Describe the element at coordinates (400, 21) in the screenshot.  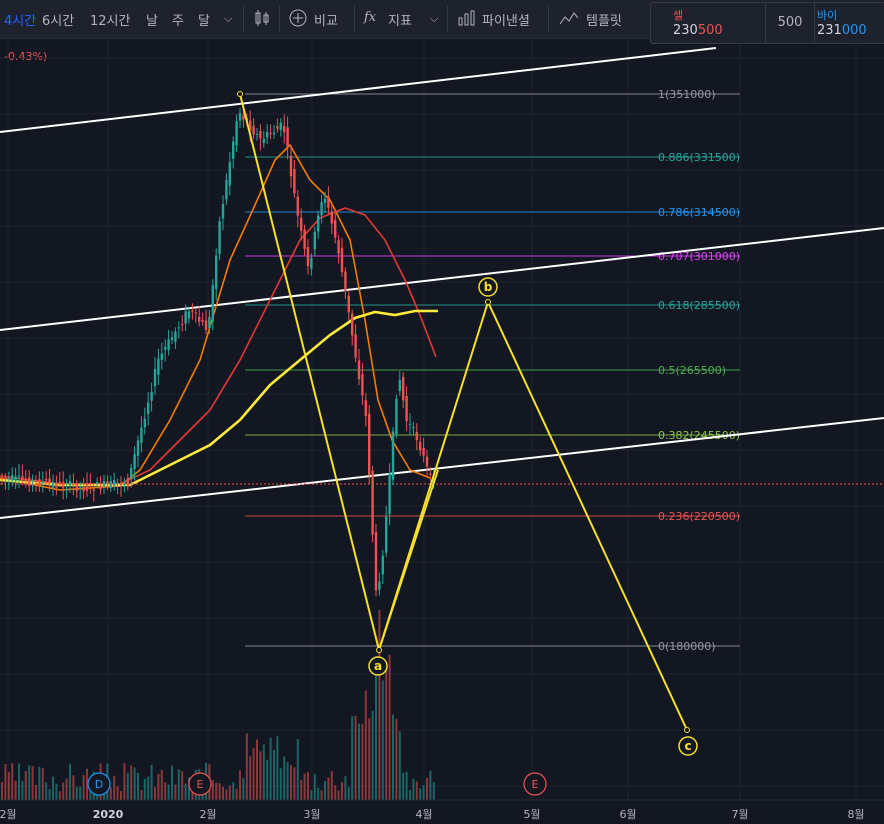
I see `indicators-button: 지표` at that location.